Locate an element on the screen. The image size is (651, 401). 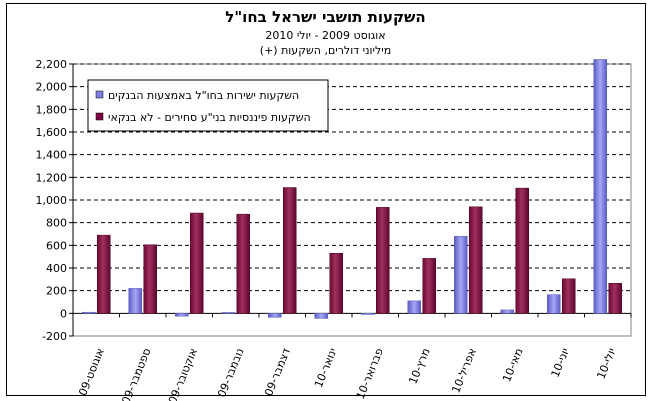
x-tick-label: מאי-10 is located at coordinates (512, 365).